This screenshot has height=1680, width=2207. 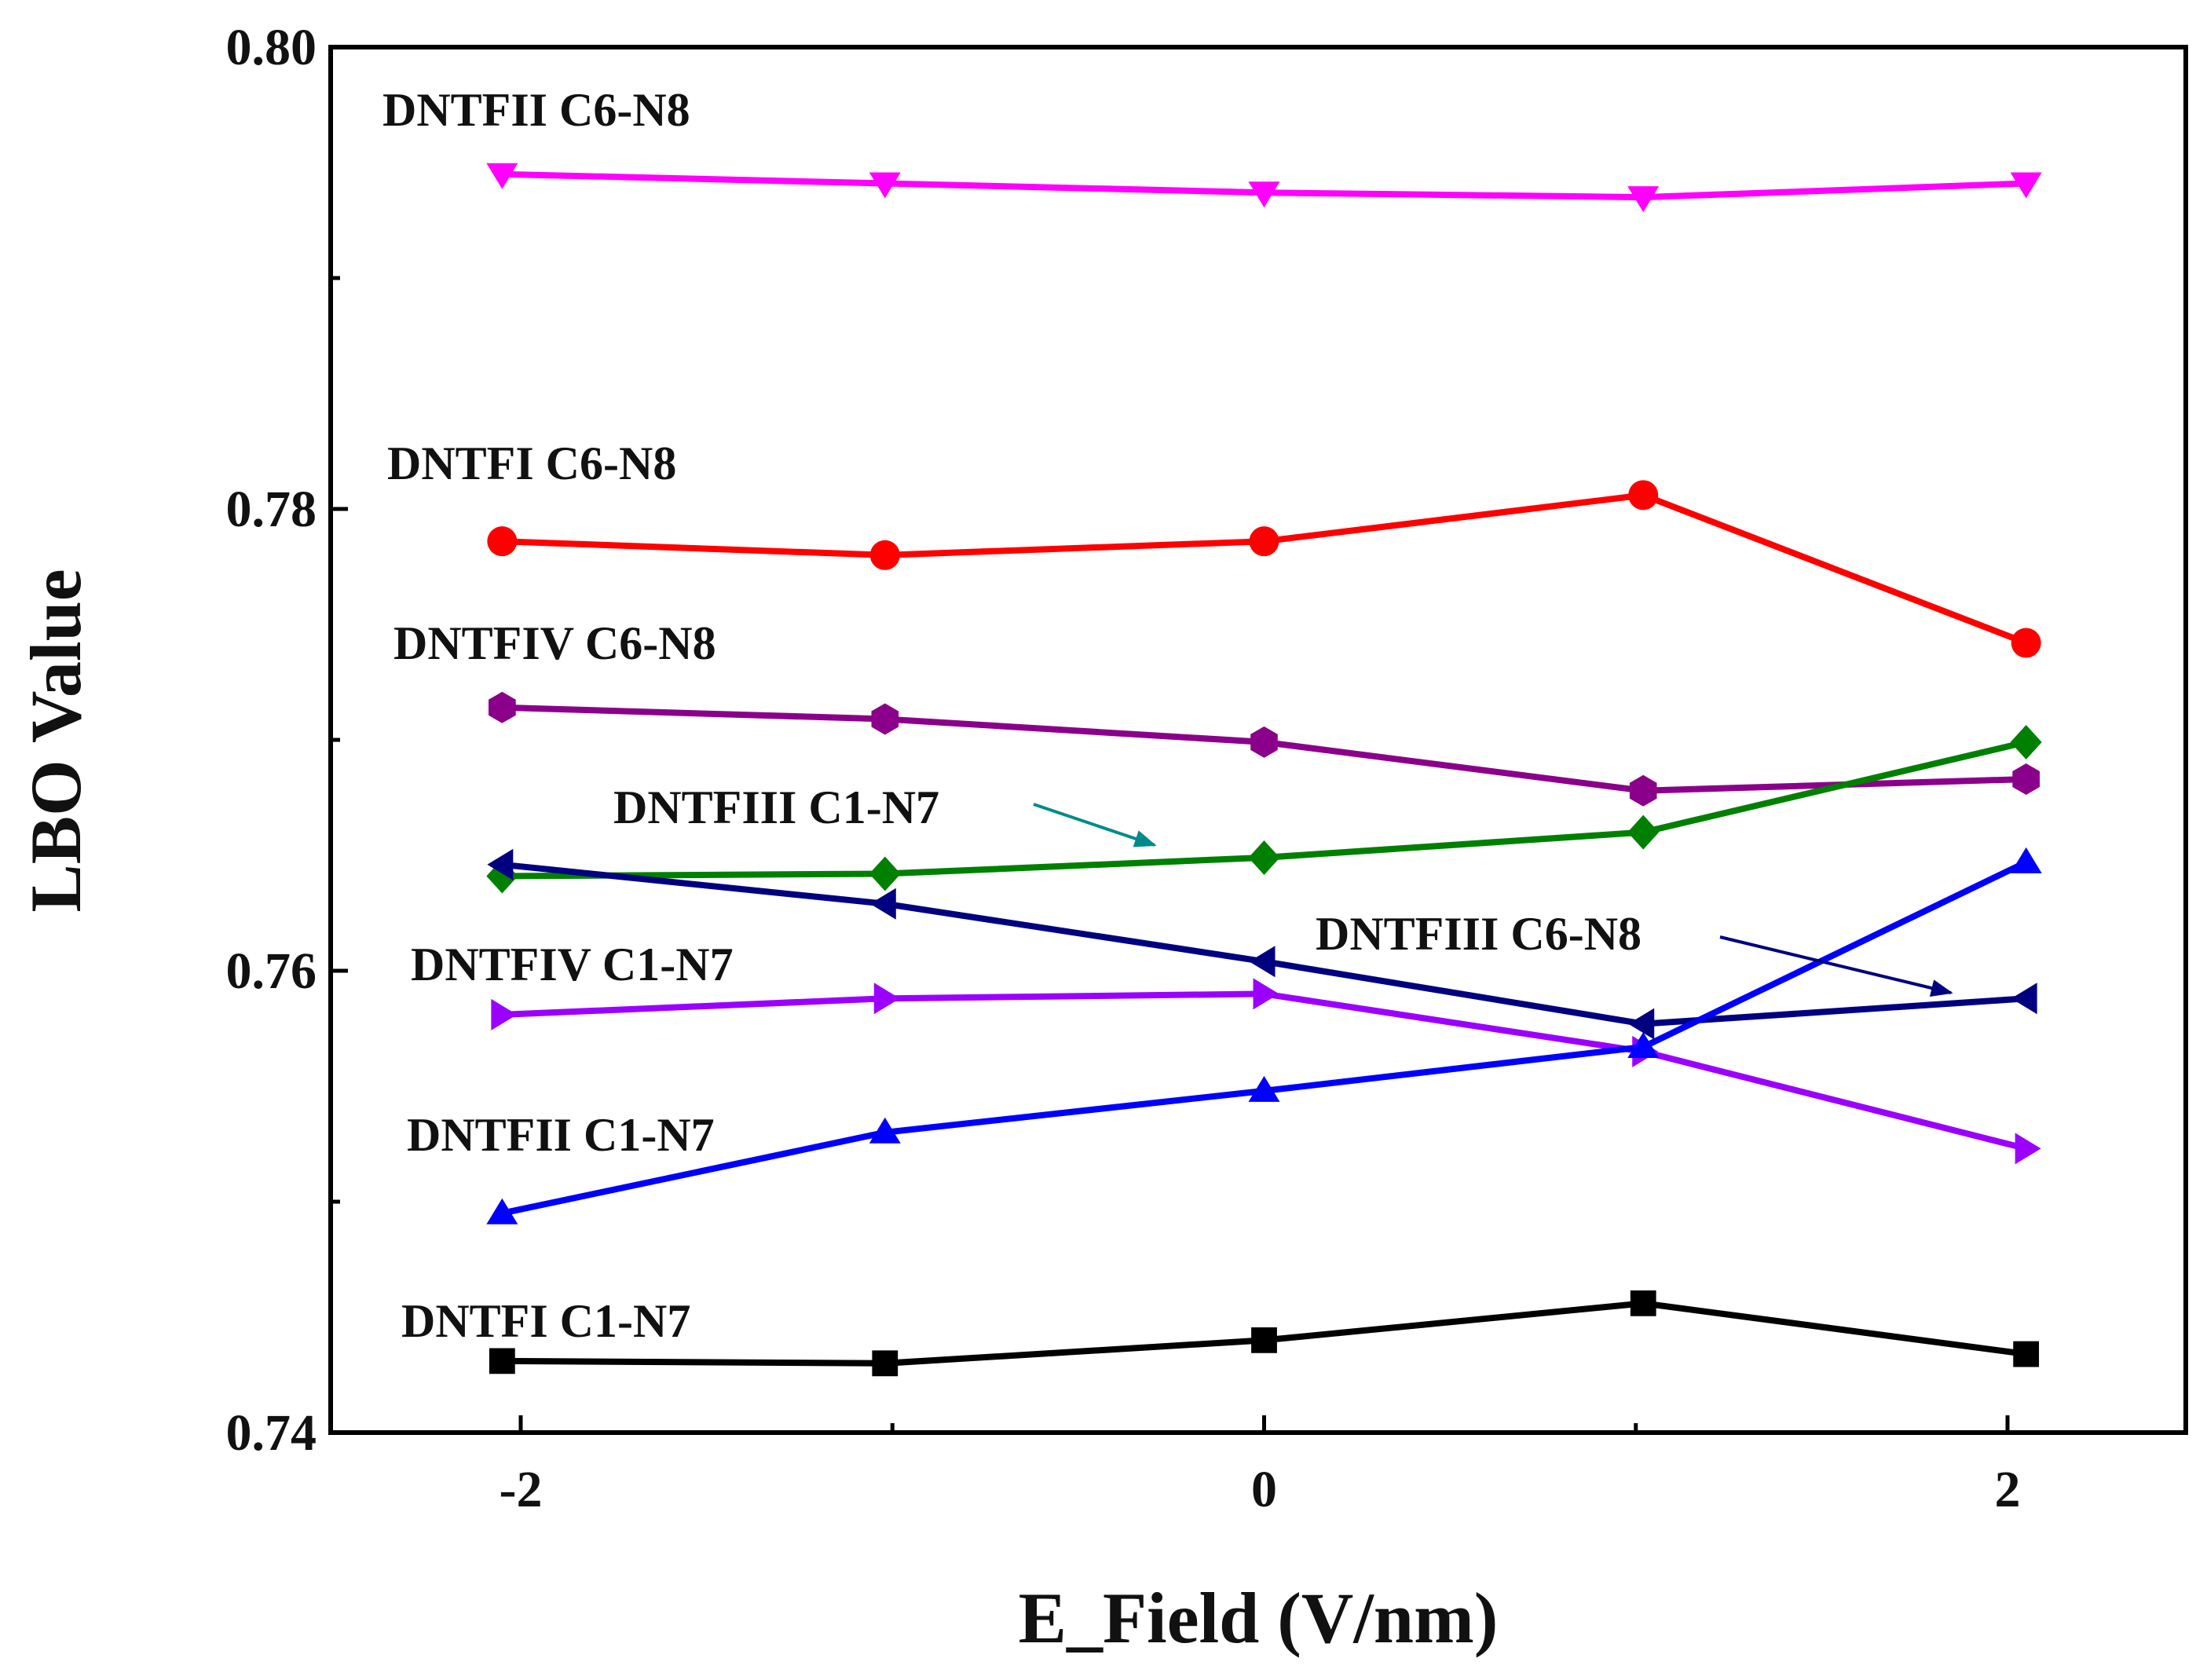 I want to click on series-line-dntfi-c6-n8, so click(x=1265, y=569).